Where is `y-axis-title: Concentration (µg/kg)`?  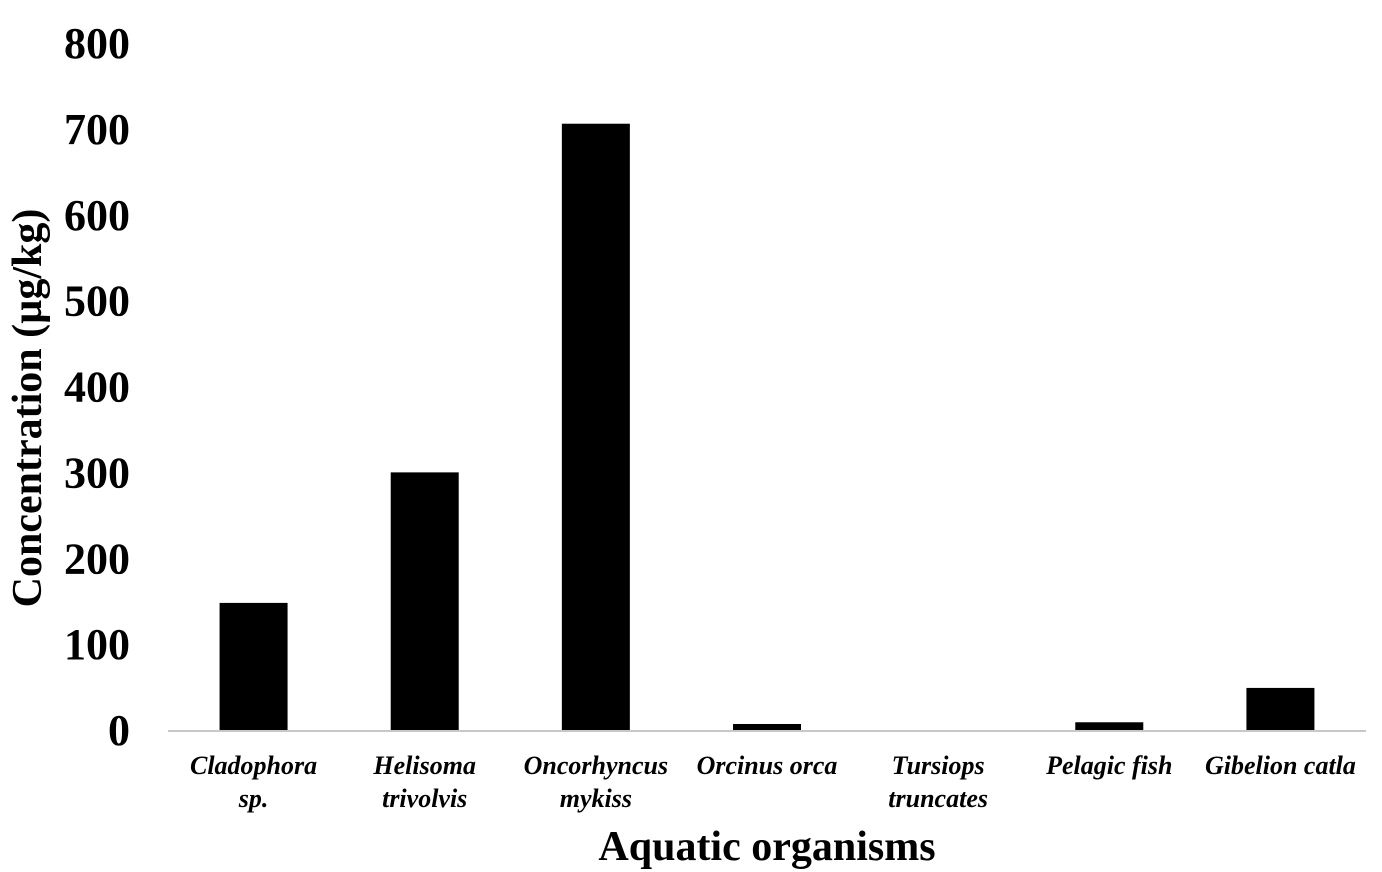
y-axis-title: Concentration (µg/kg) is located at coordinates (28, 408).